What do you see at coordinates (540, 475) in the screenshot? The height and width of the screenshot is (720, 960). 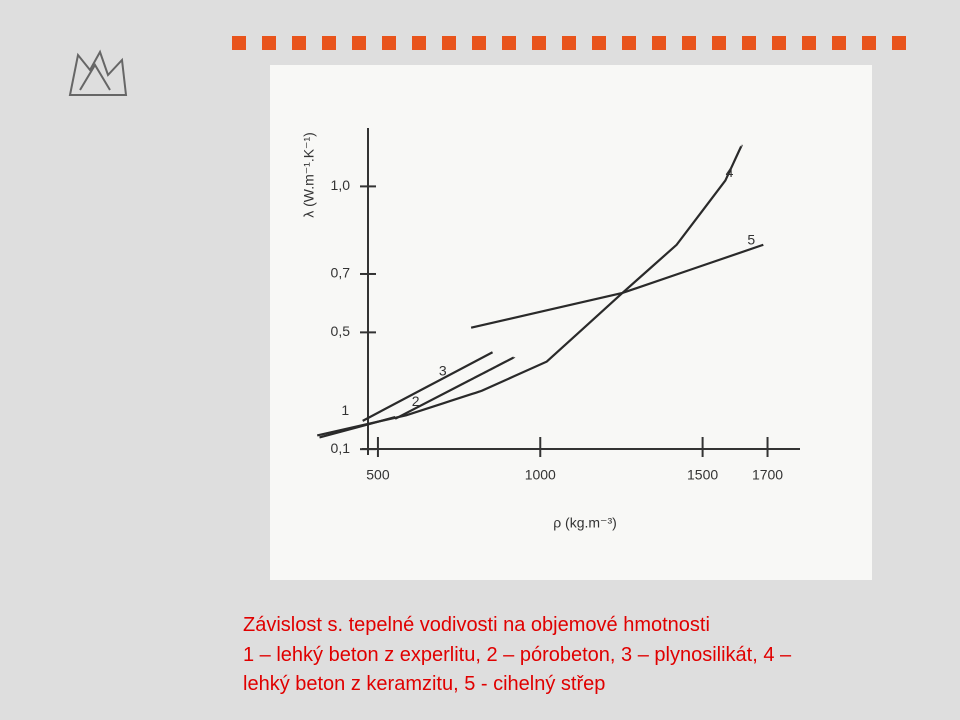 I see `x-tick-label: 1000` at bounding box center [540, 475].